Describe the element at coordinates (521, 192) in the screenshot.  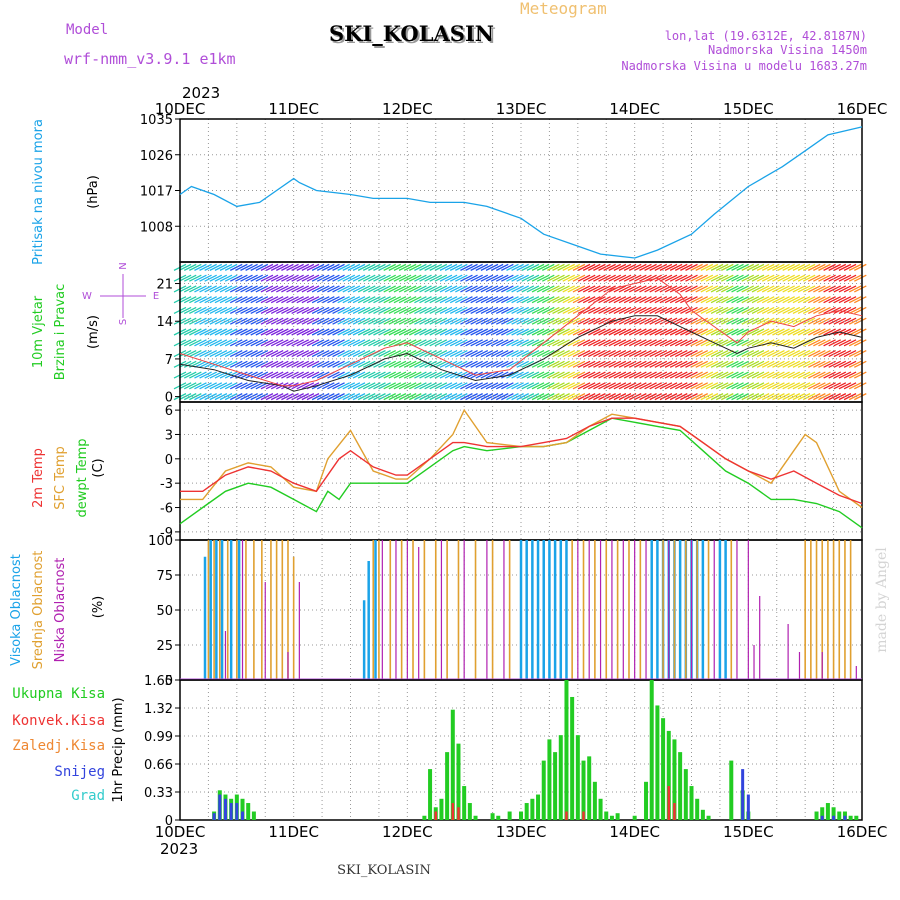
I see `pressure-line` at that location.